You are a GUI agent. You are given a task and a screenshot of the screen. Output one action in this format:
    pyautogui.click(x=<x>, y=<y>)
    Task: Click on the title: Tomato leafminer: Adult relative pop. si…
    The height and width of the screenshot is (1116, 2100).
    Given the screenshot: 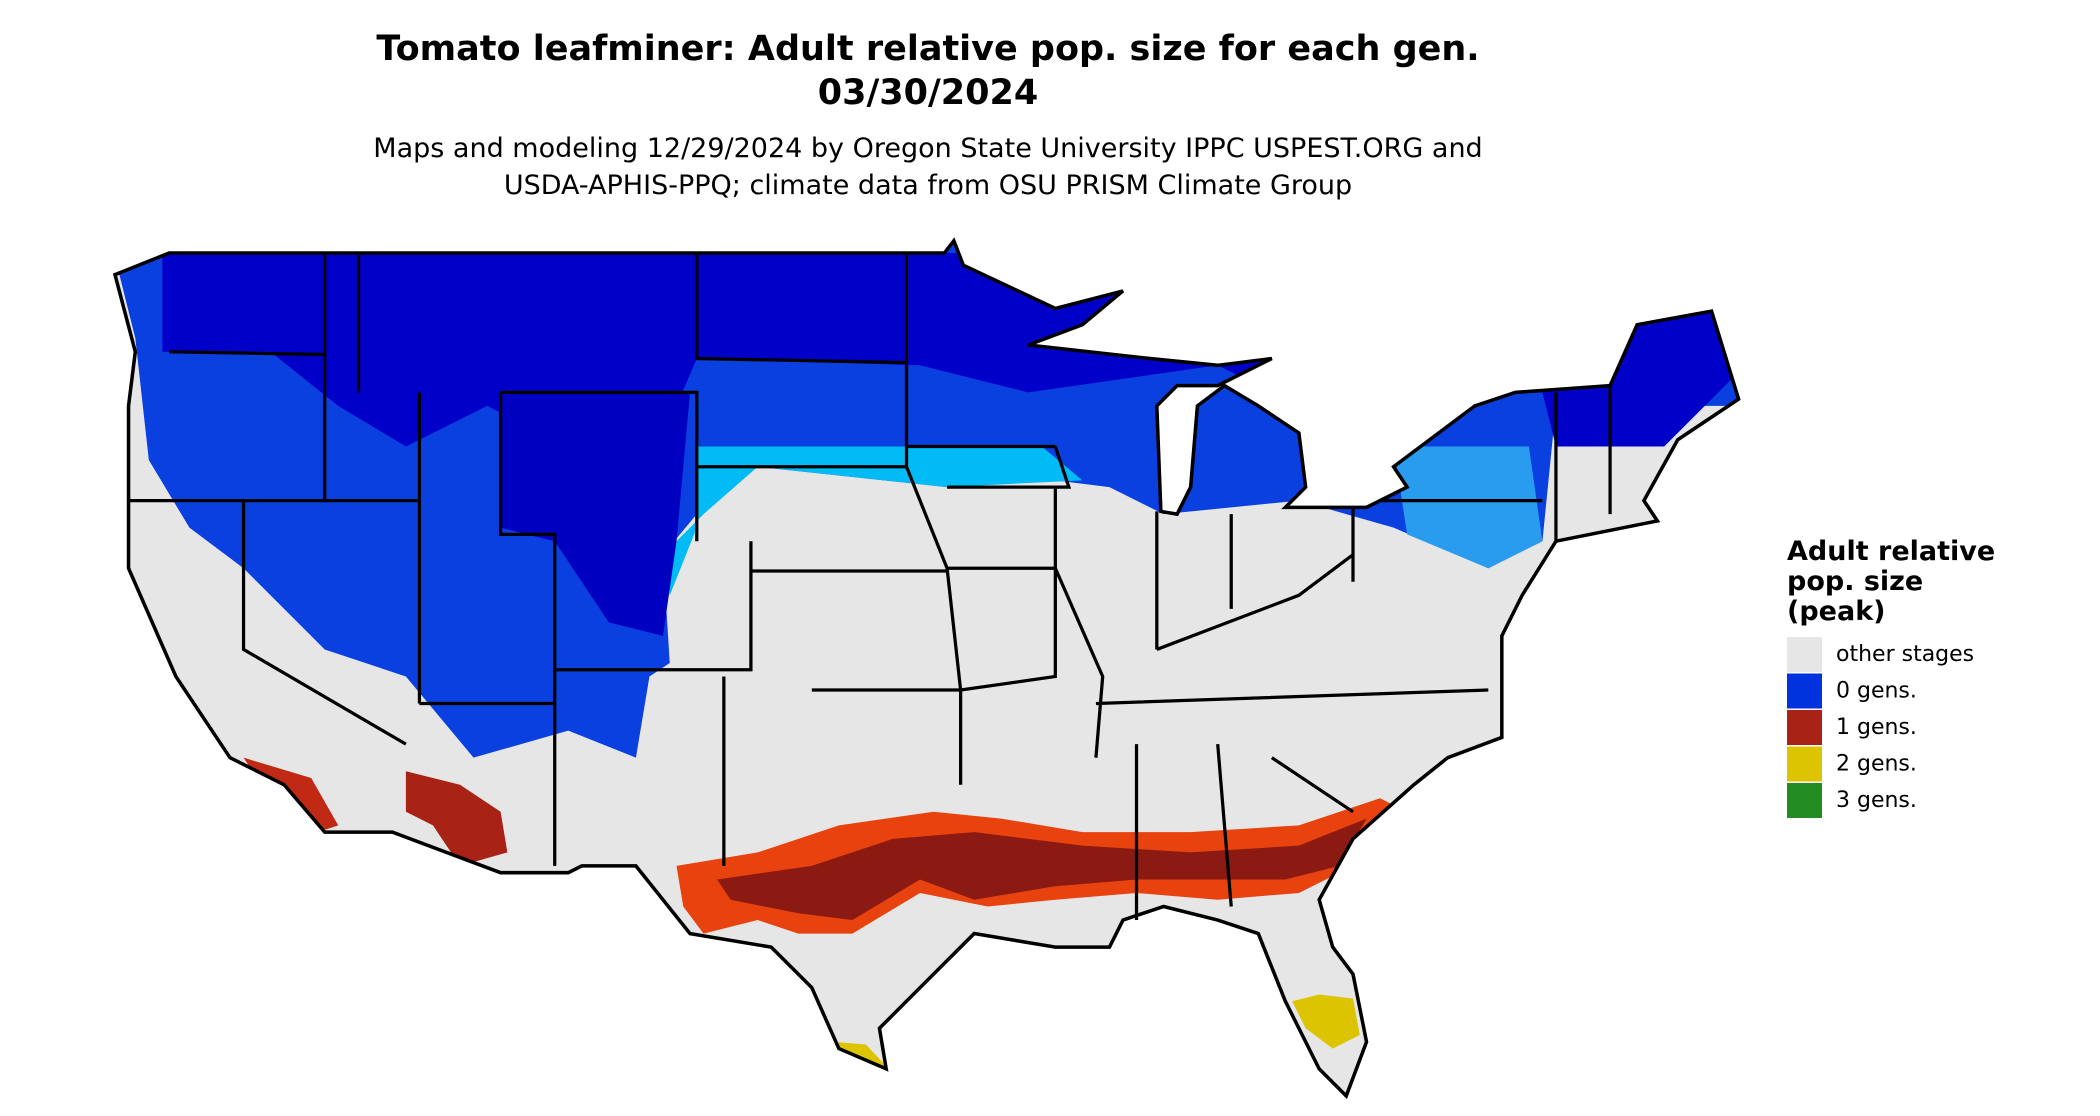 What is the action you would take?
    pyautogui.click(x=927, y=49)
    